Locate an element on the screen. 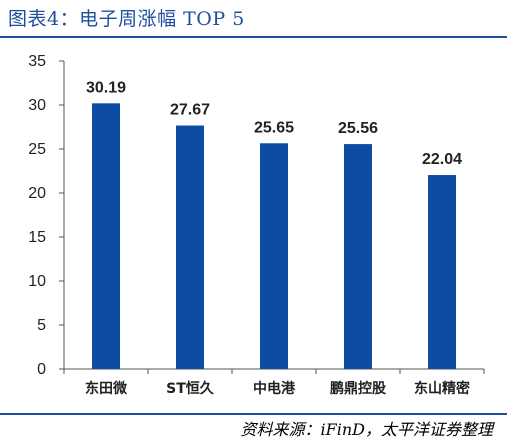 This screenshot has height=441, width=507. source-note: 资料来源：iFinD，太平洋证券整理 is located at coordinates (366, 429).